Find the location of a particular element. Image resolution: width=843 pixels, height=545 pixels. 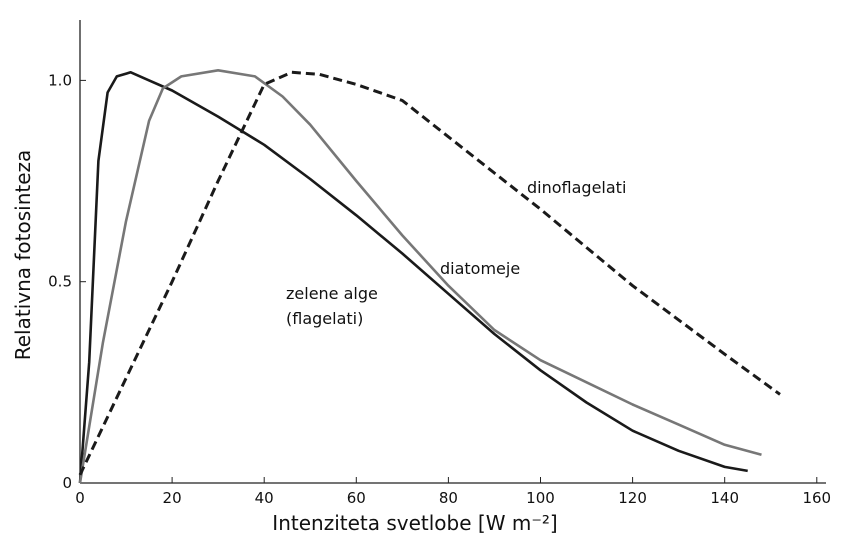

x-tick-label: 120 is located at coordinates (632, 498).